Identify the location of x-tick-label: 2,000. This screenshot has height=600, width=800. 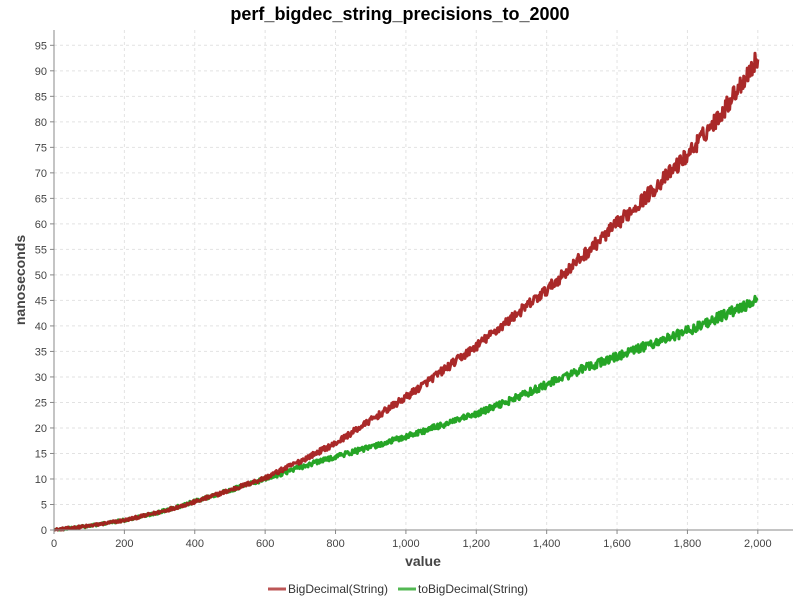
(758, 544).